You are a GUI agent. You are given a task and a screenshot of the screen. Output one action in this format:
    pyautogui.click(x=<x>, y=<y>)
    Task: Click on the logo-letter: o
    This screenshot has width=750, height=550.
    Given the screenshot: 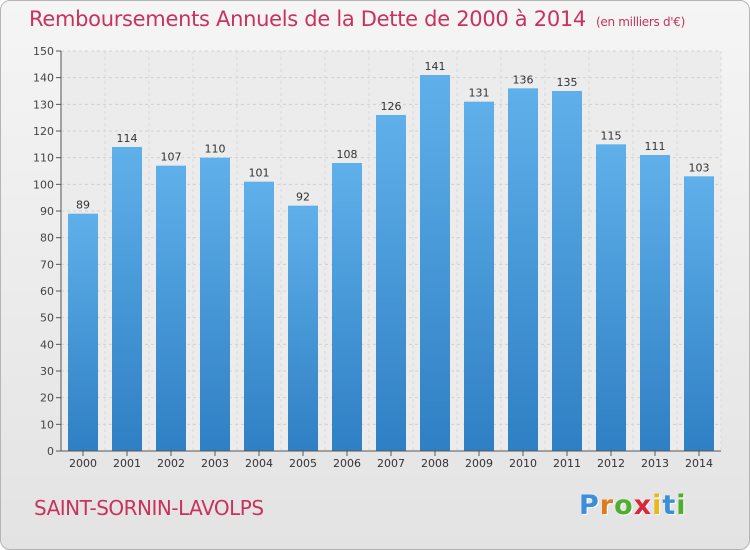 What is the action you would take?
    pyautogui.click(x=624, y=505)
    